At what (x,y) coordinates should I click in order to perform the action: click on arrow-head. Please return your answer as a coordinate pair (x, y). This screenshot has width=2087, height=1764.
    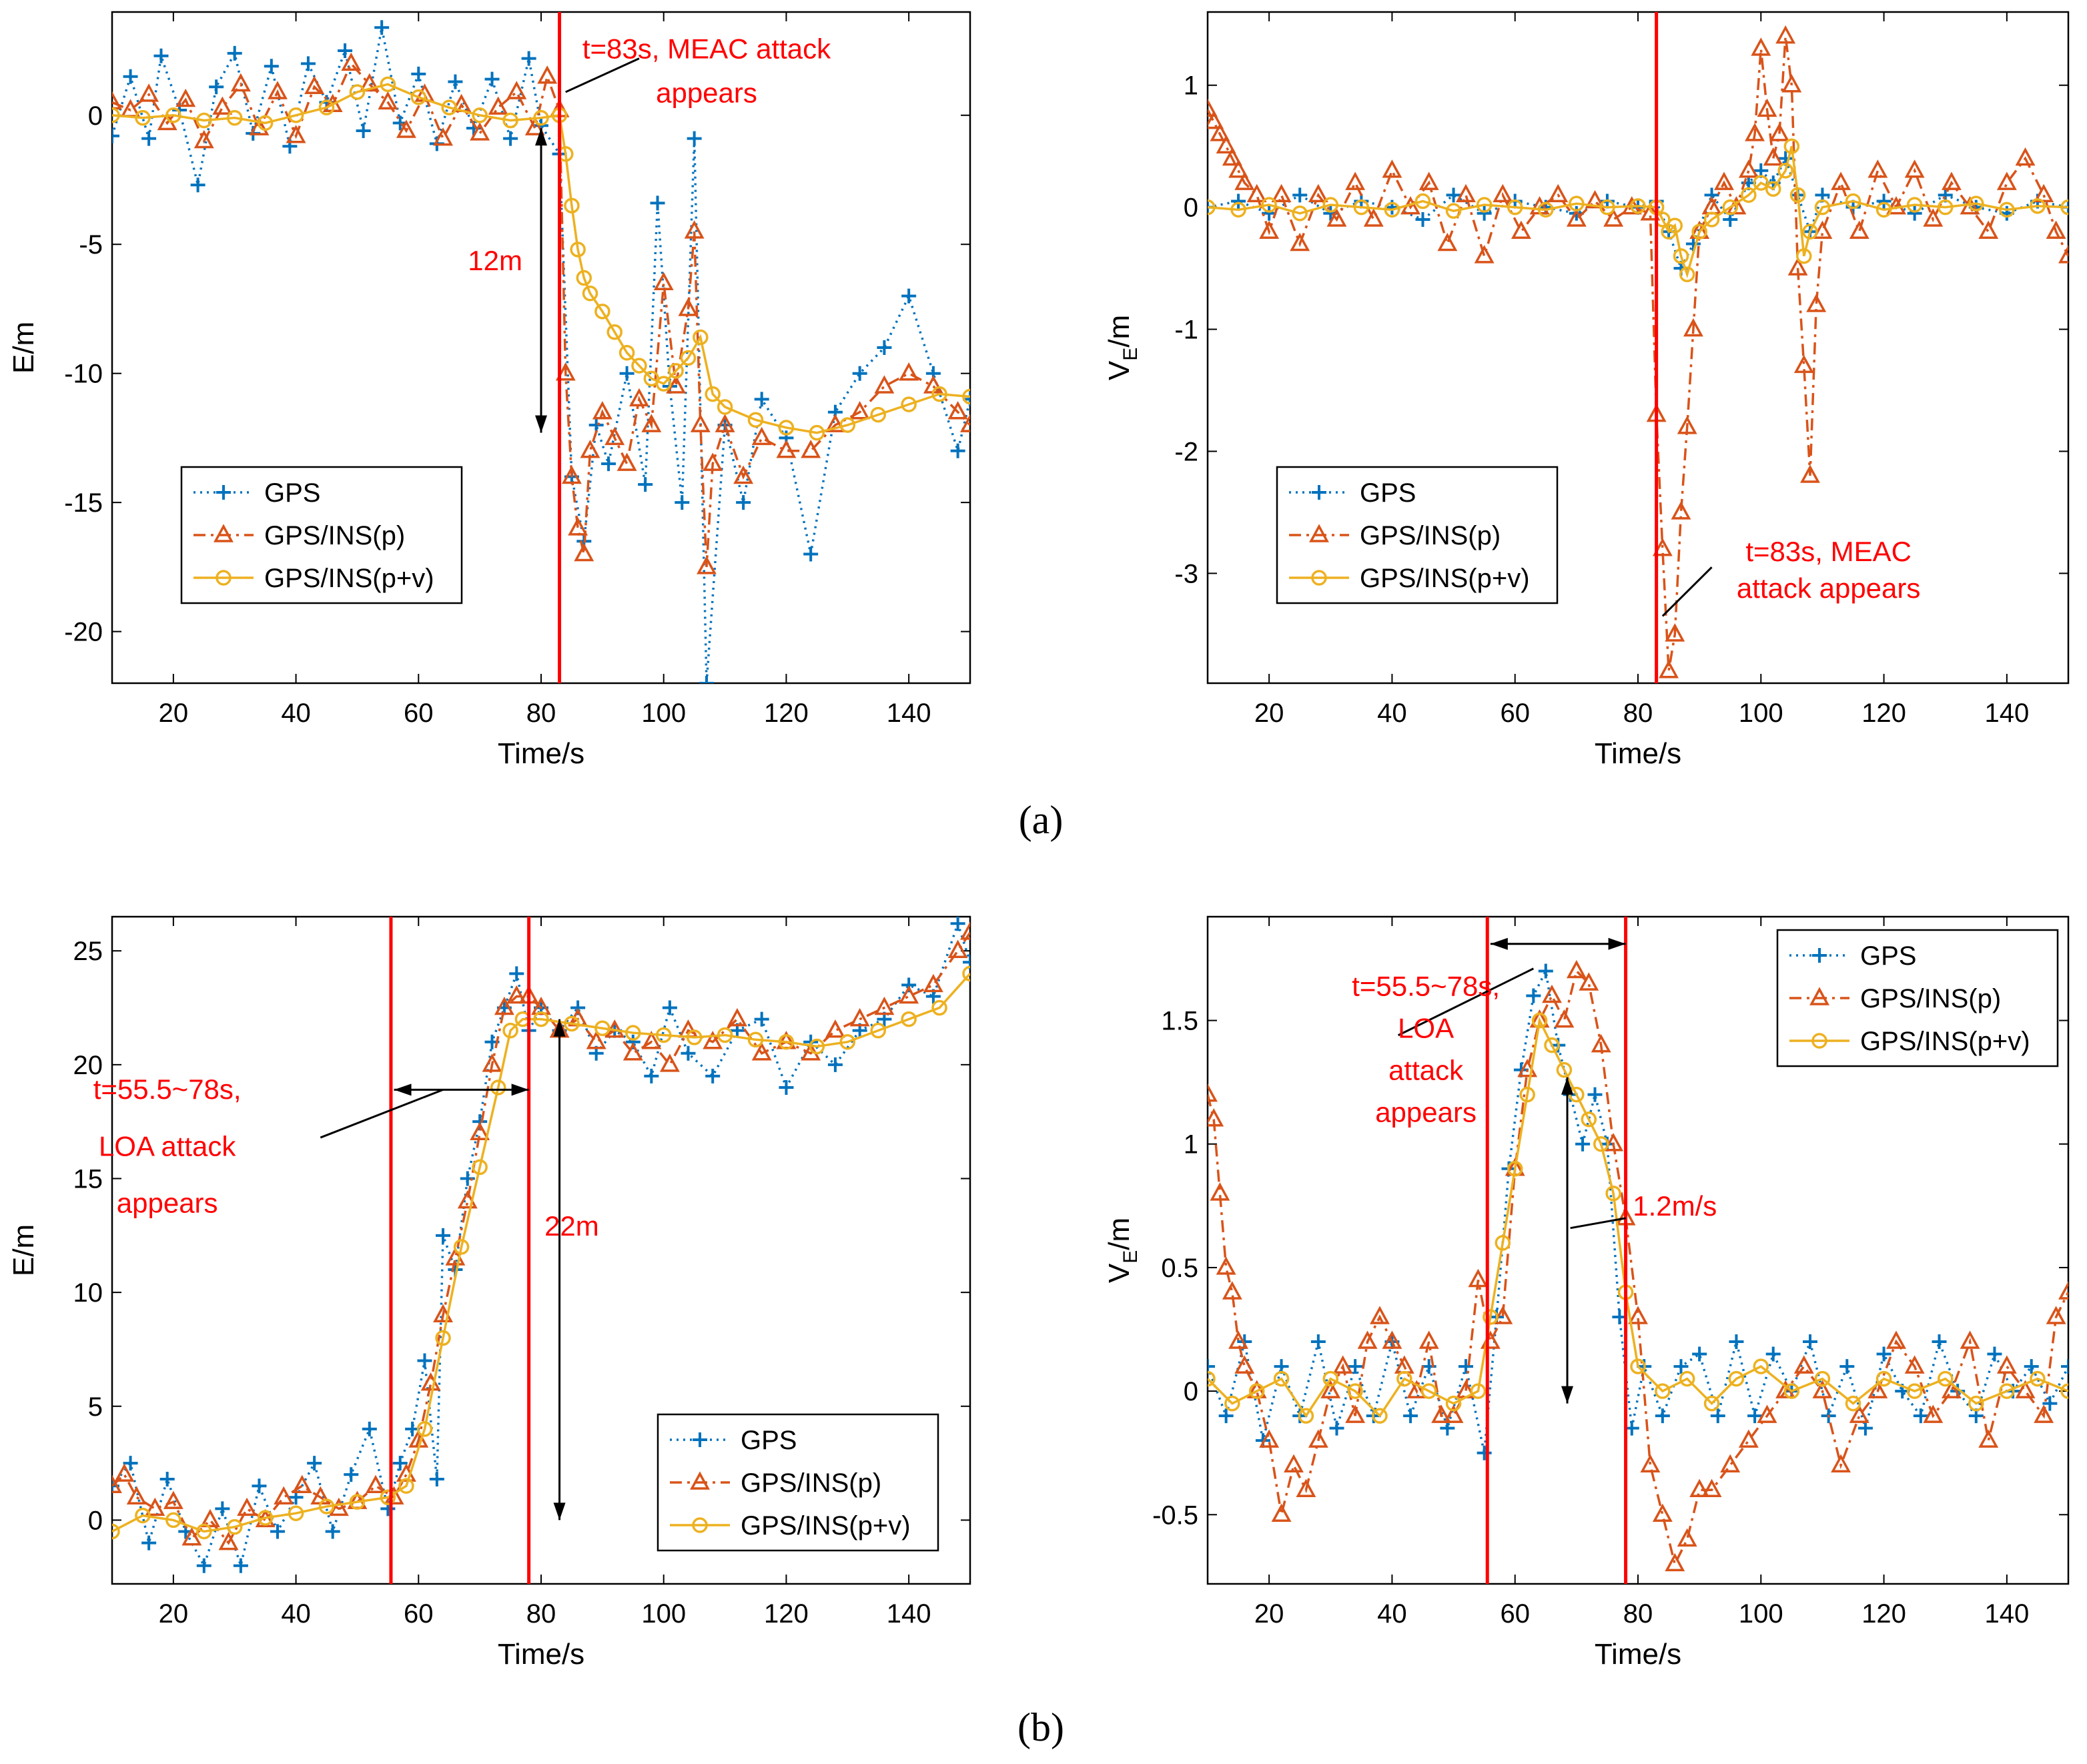
    Looking at the image, I should click on (541, 424).